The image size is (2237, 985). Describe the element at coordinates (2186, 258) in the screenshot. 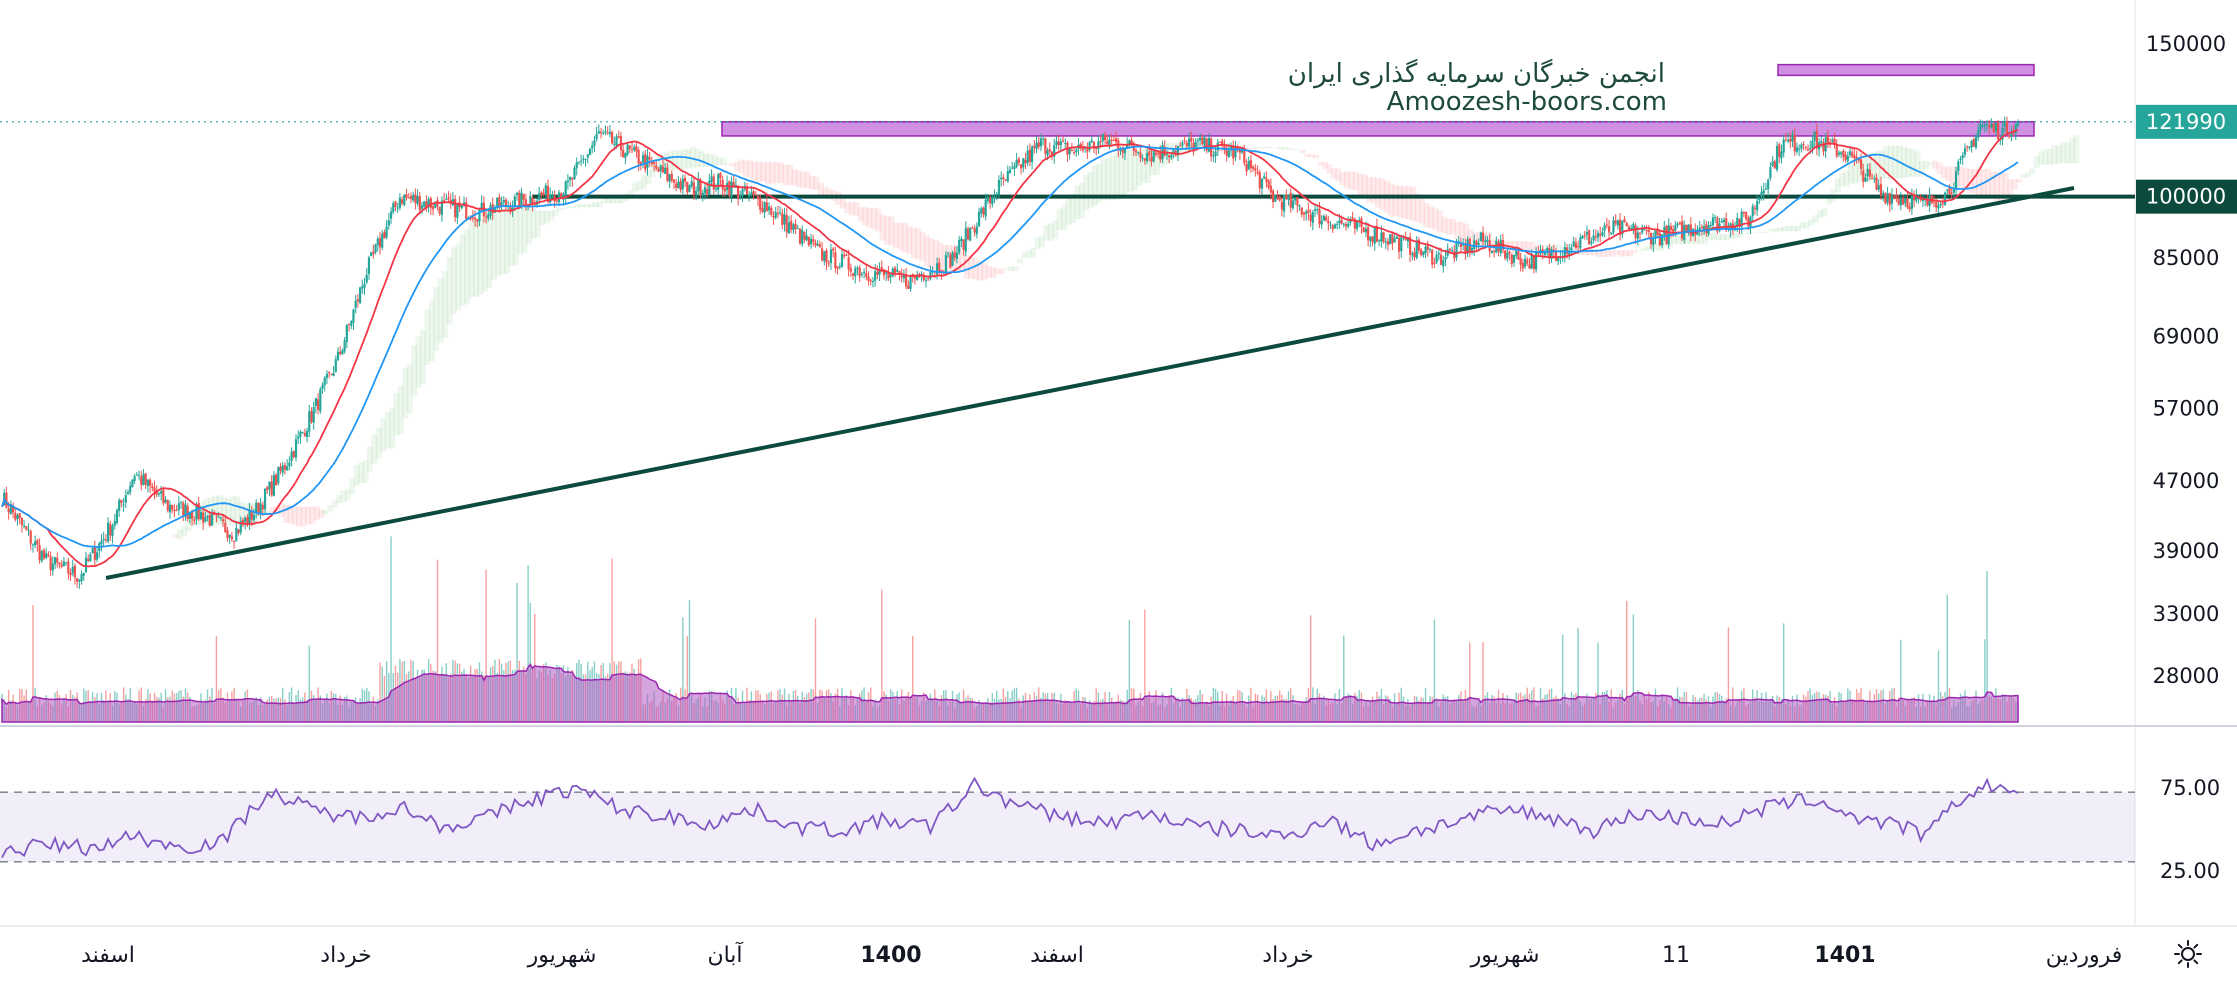

I see `price-tick-label: 85000` at that location.